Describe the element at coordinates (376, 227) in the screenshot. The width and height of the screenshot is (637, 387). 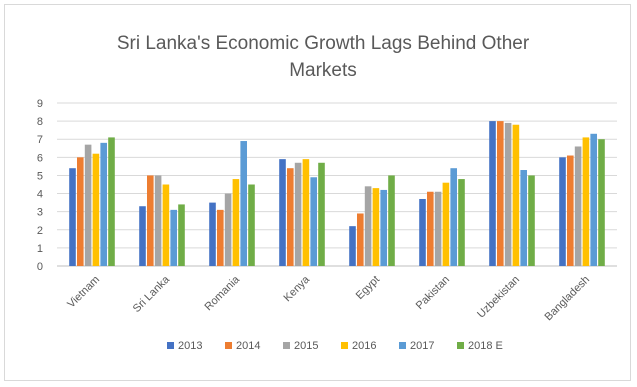
I see `bar-egypt-2016` at that location.